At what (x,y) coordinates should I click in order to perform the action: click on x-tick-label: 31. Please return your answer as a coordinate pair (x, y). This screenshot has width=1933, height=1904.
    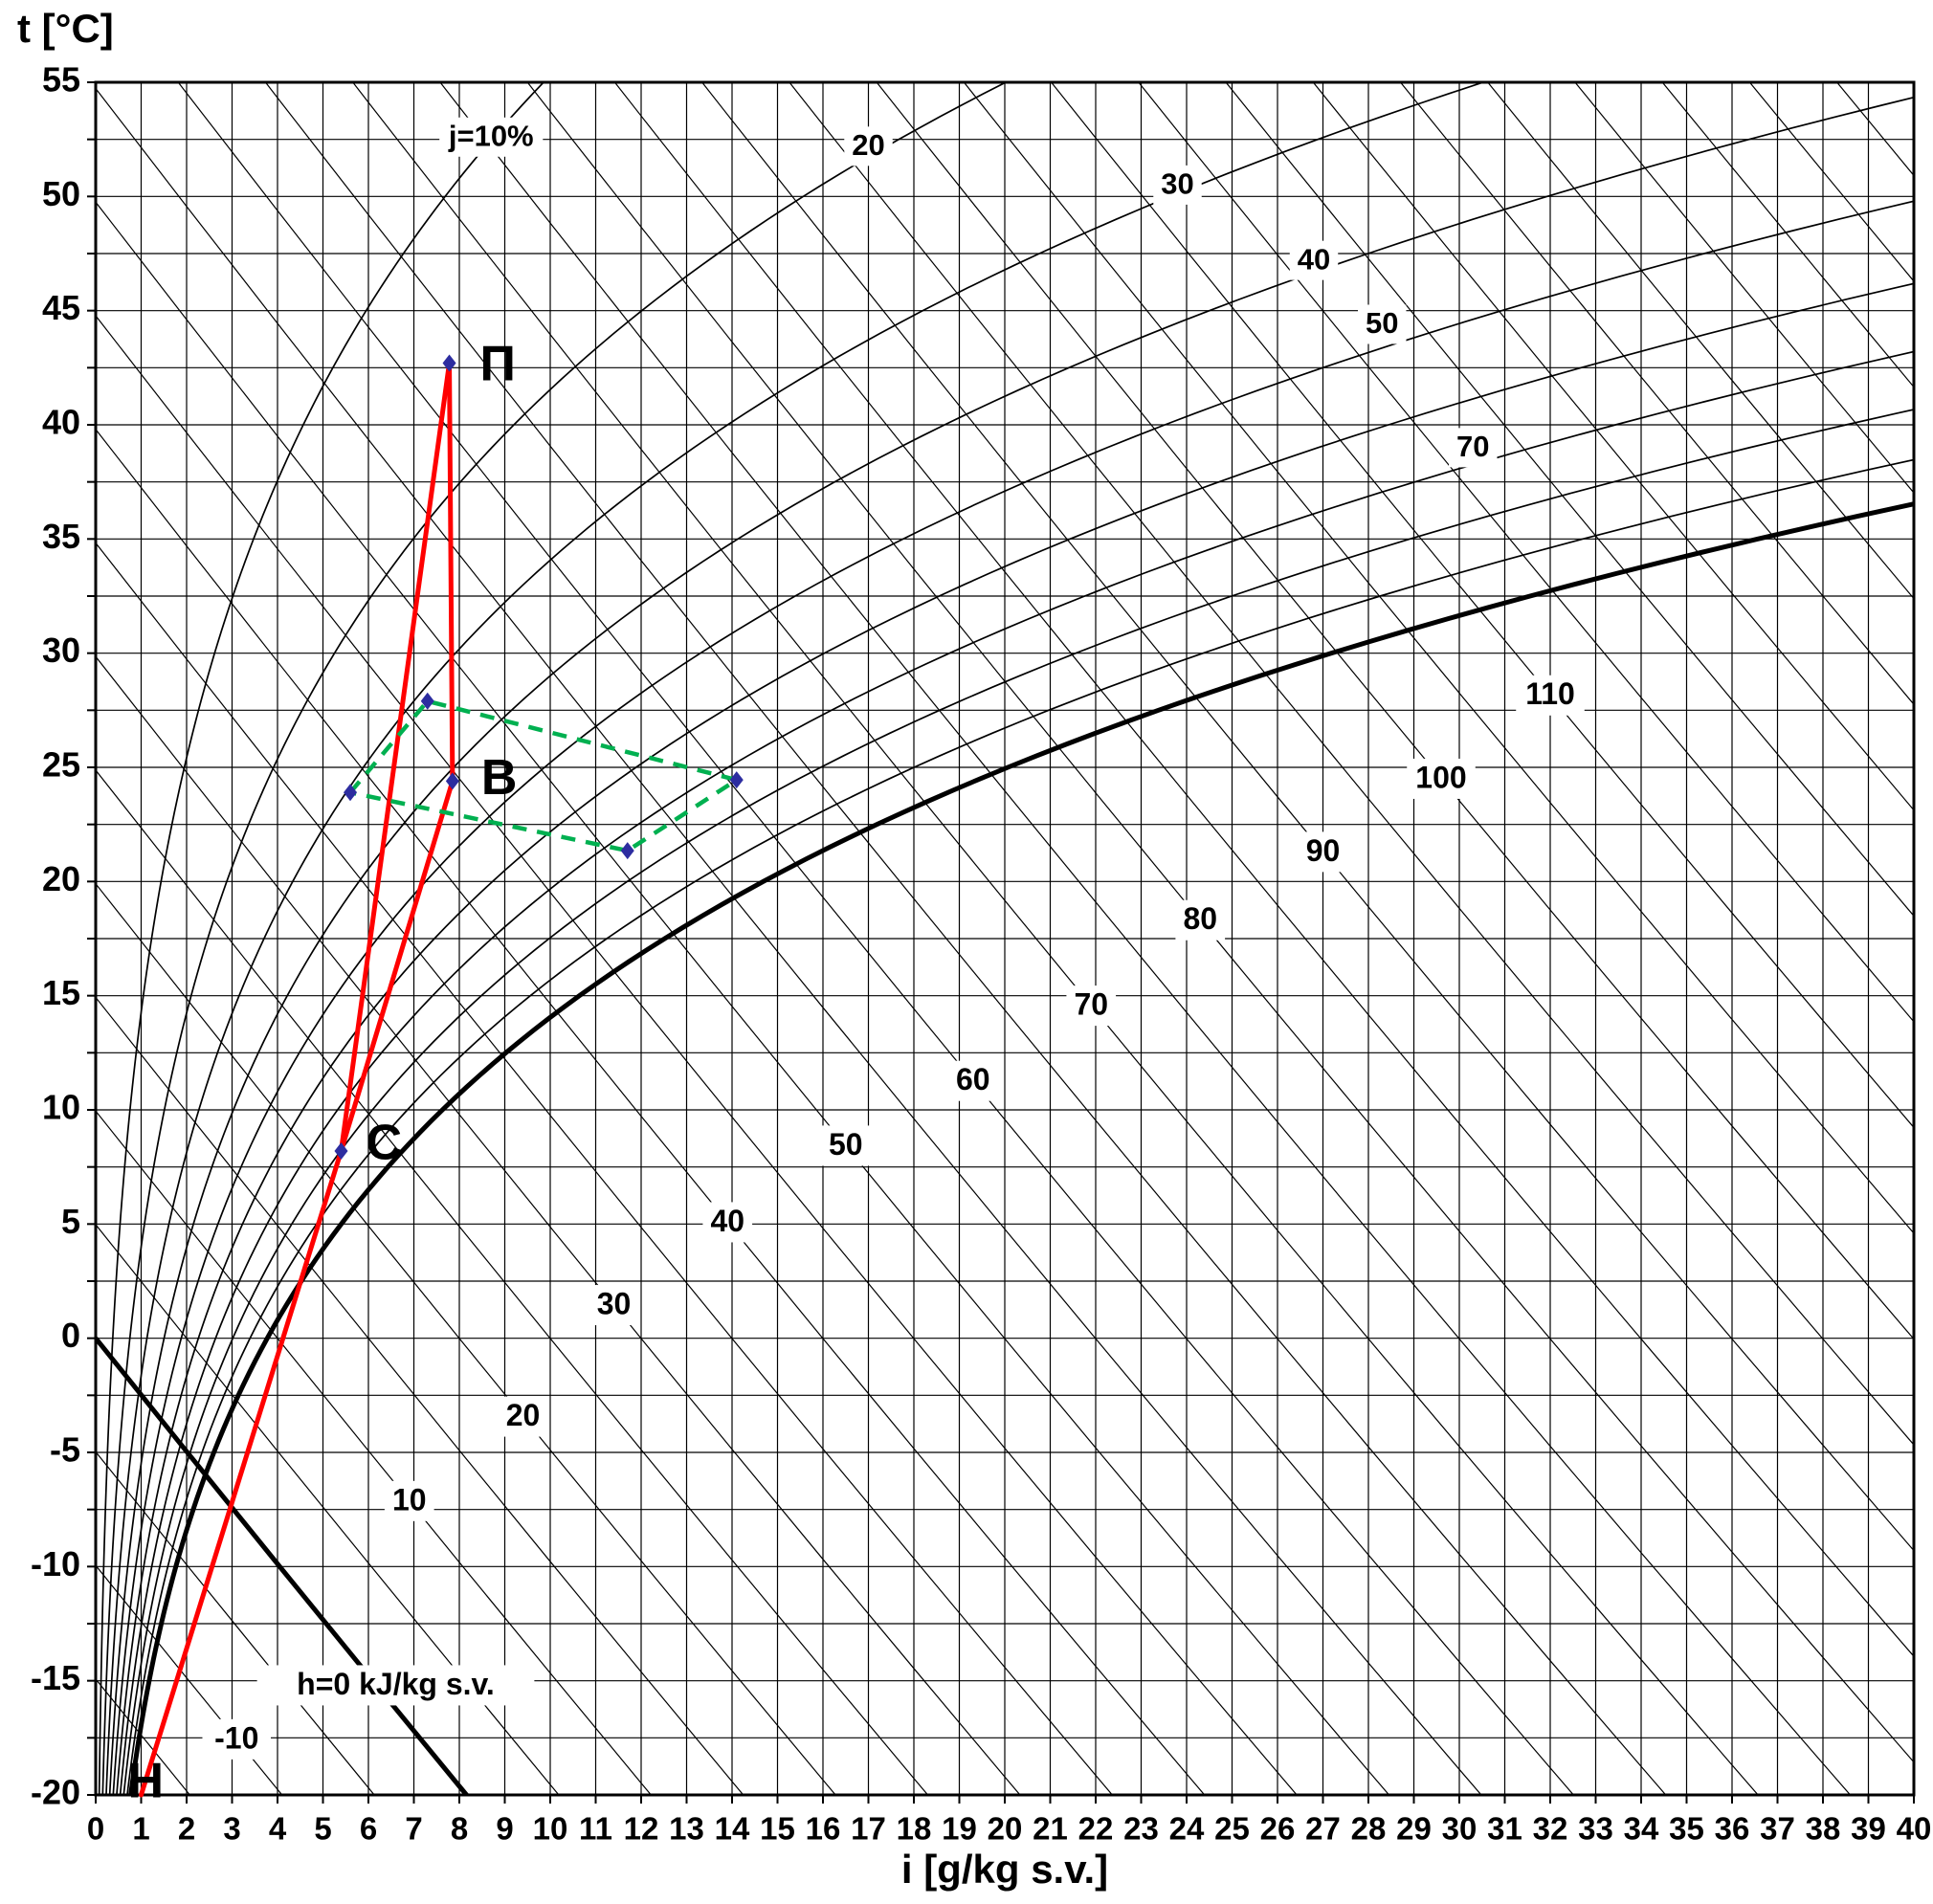
    Looking at the image, I should click on (1504, 1829).